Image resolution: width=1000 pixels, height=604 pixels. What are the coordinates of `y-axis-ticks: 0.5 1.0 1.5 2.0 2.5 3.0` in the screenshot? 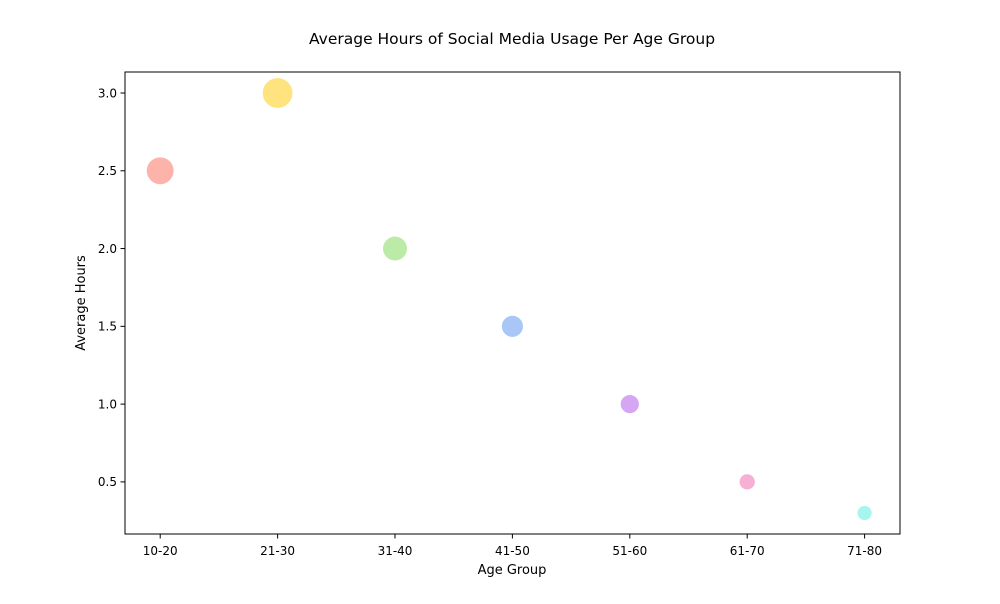 It's located at (111, 287).